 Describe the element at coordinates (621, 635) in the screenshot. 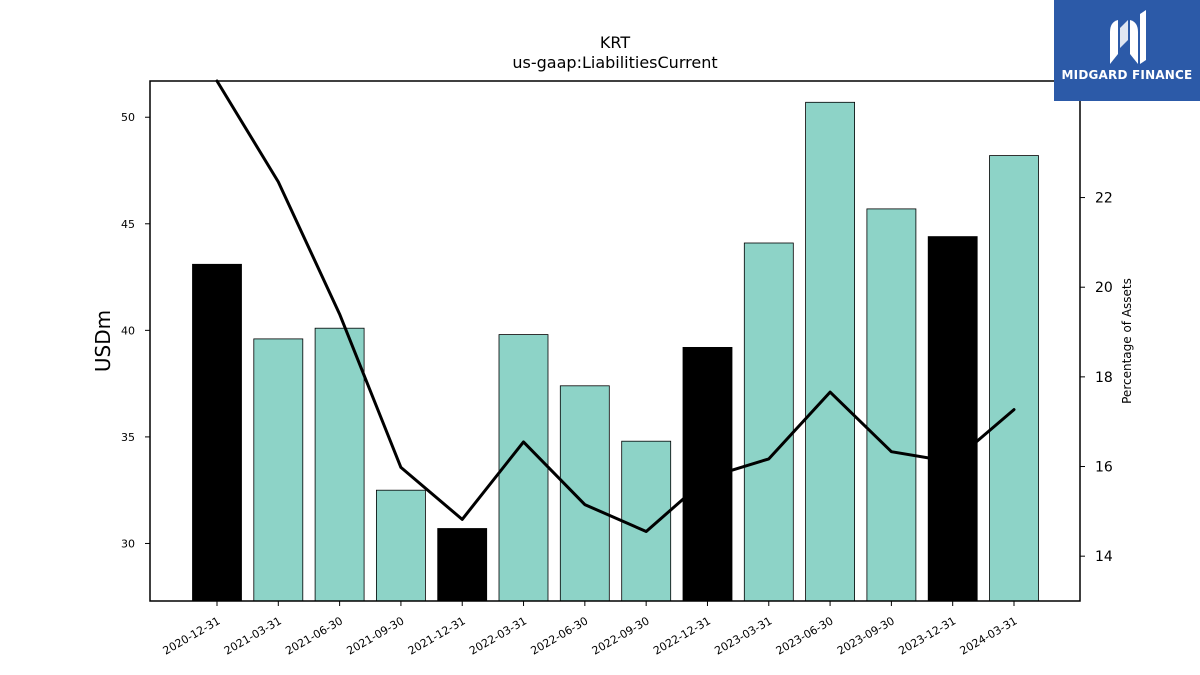

I see `x-tick-label: 2022-09-30` at that location.